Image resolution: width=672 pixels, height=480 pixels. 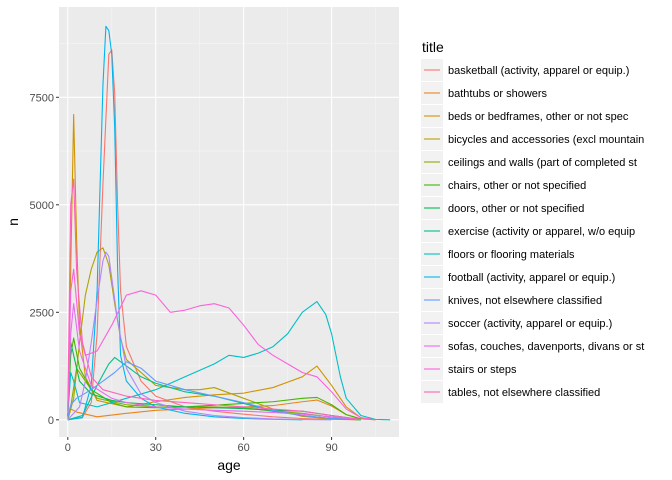 I want to click on legend-label: stairs or steps, so click(x=482, y=370).